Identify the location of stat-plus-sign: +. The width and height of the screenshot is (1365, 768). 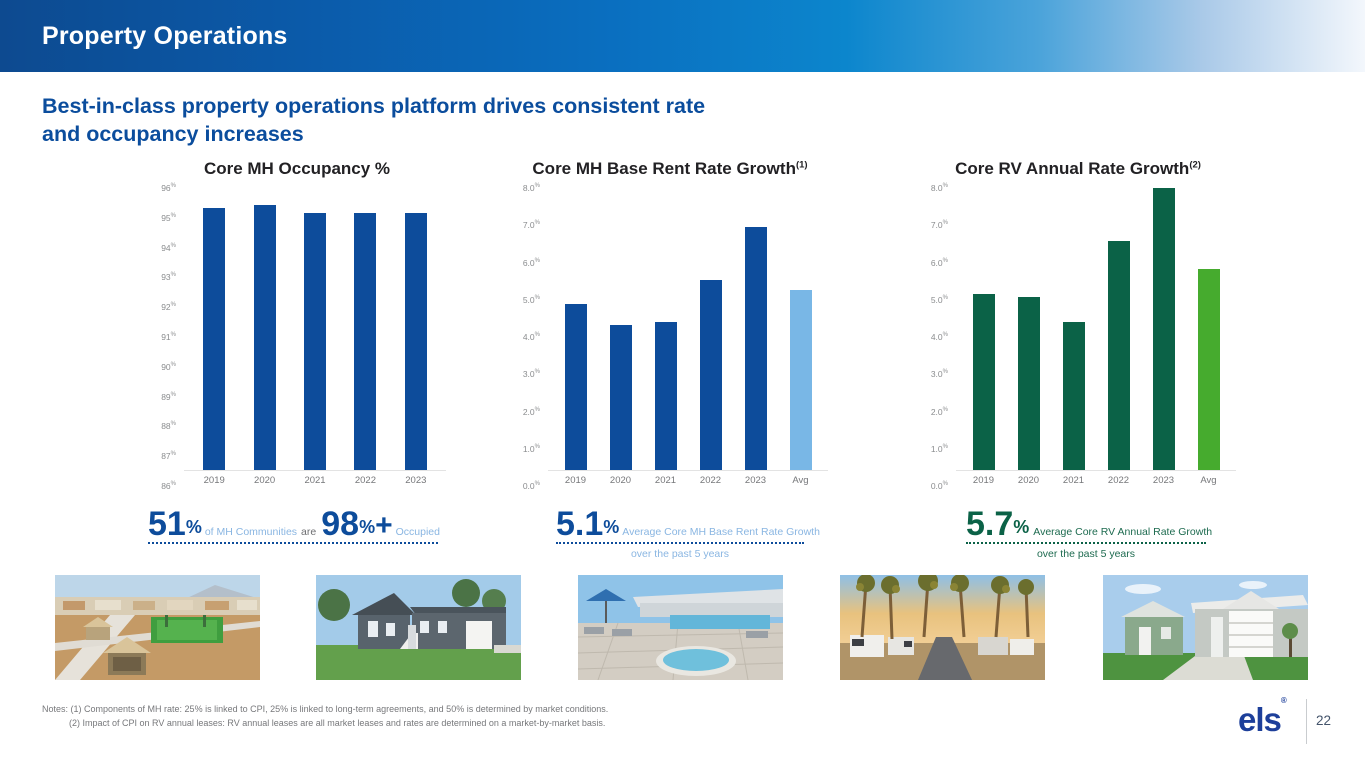
(384, 526).